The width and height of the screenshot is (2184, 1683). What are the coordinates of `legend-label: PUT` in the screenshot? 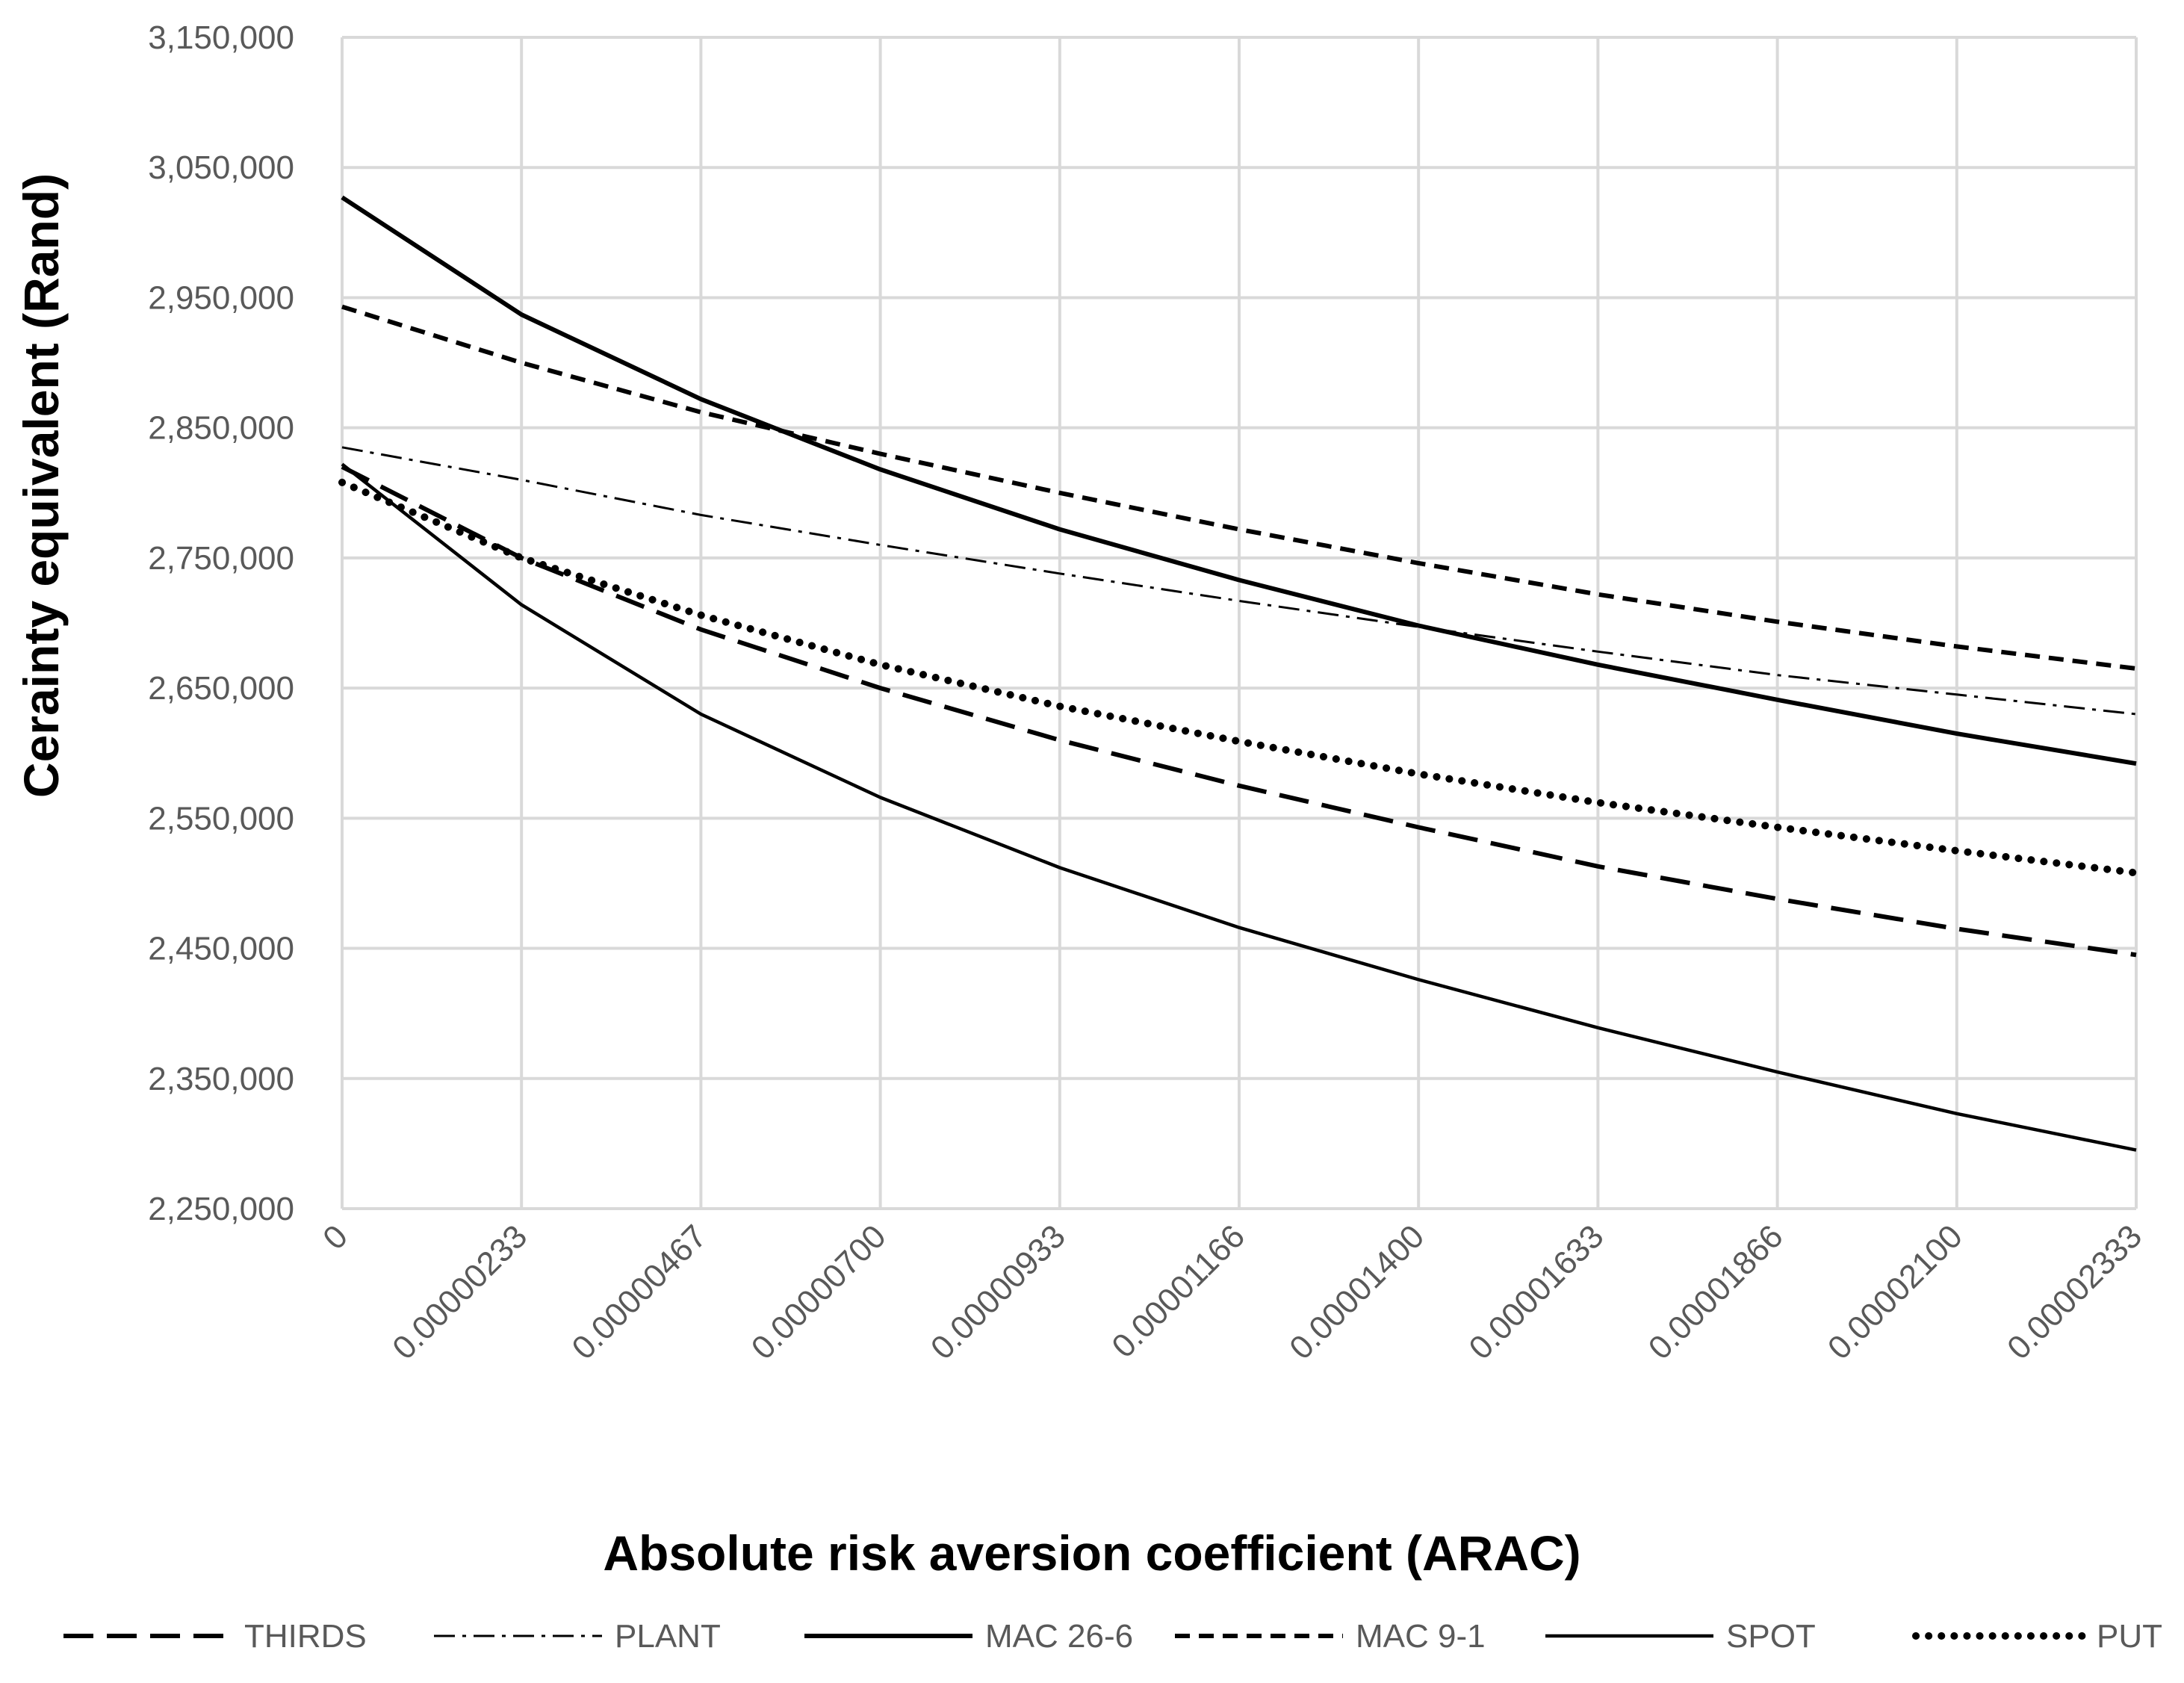 It's located at (2129, 1636).